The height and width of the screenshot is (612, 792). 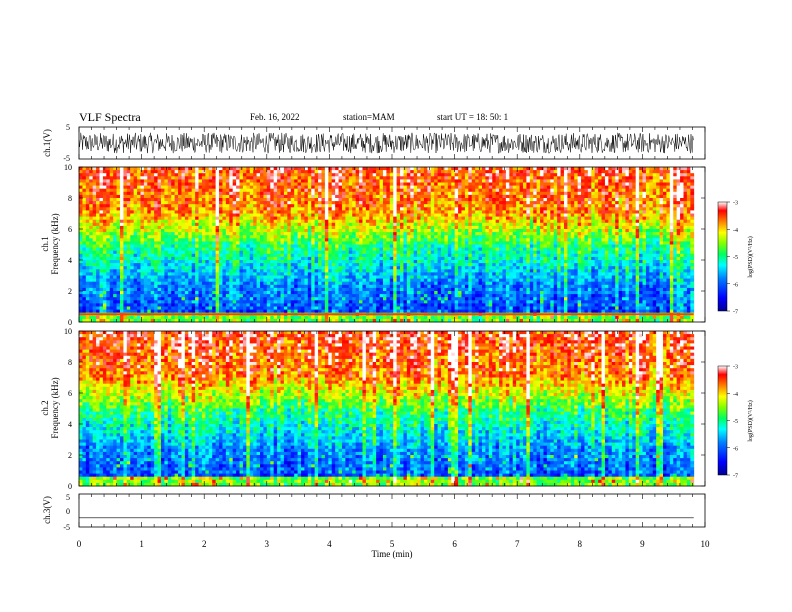 I want to click on ch1-waveform-trace, so click(x=386, y=143).